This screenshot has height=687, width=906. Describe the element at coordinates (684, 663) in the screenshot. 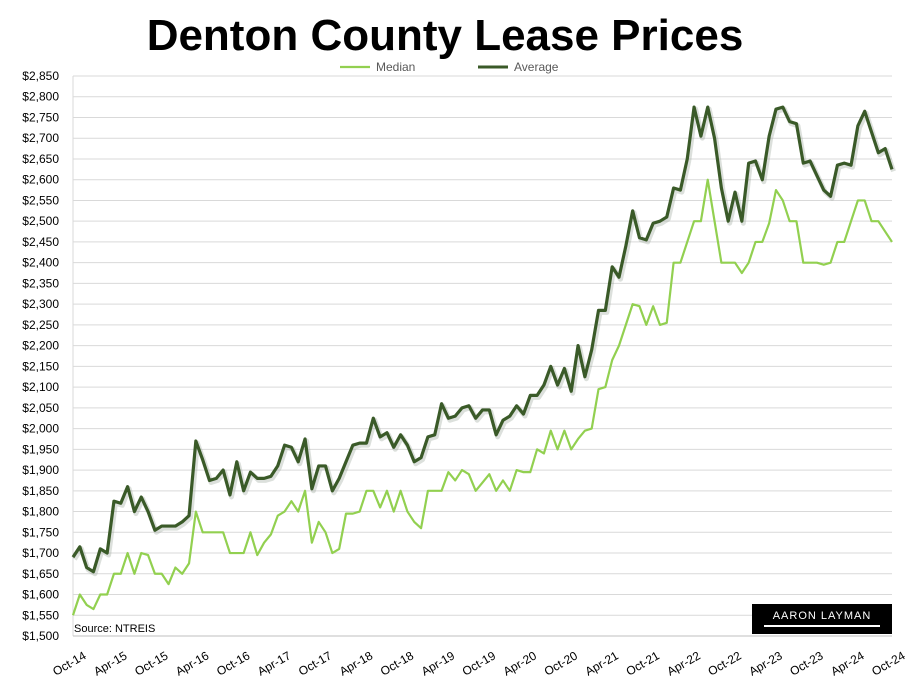

I see `x-tick-label: Apr-22` at that location.